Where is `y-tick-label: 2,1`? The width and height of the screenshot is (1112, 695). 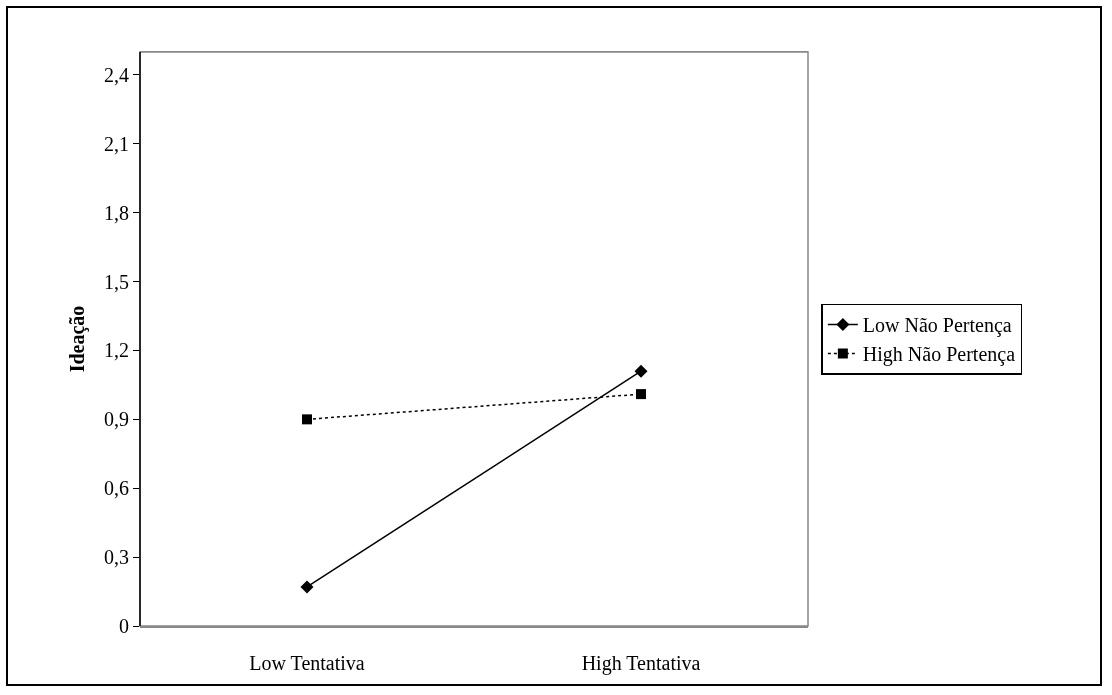
y-tick-label: 2,1 is located at coordinates (116, 143).